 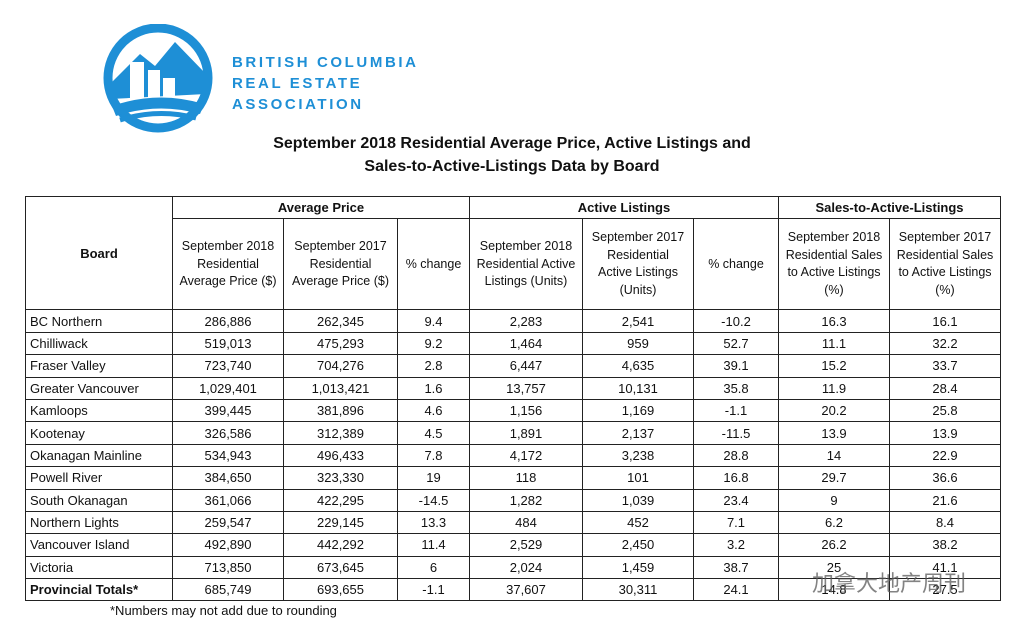 I want to click on cell: 519,013, so click(x=228, y=343).